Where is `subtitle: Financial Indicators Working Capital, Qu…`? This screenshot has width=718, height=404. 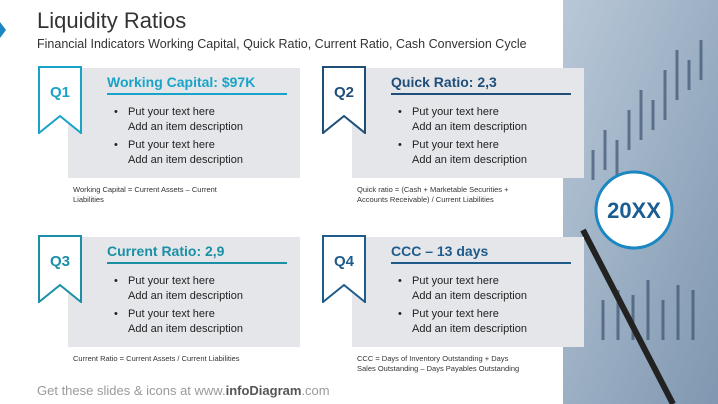
subtitle: Financial Indicators Working Capital, Qu… is located at coordinates (282, 44).